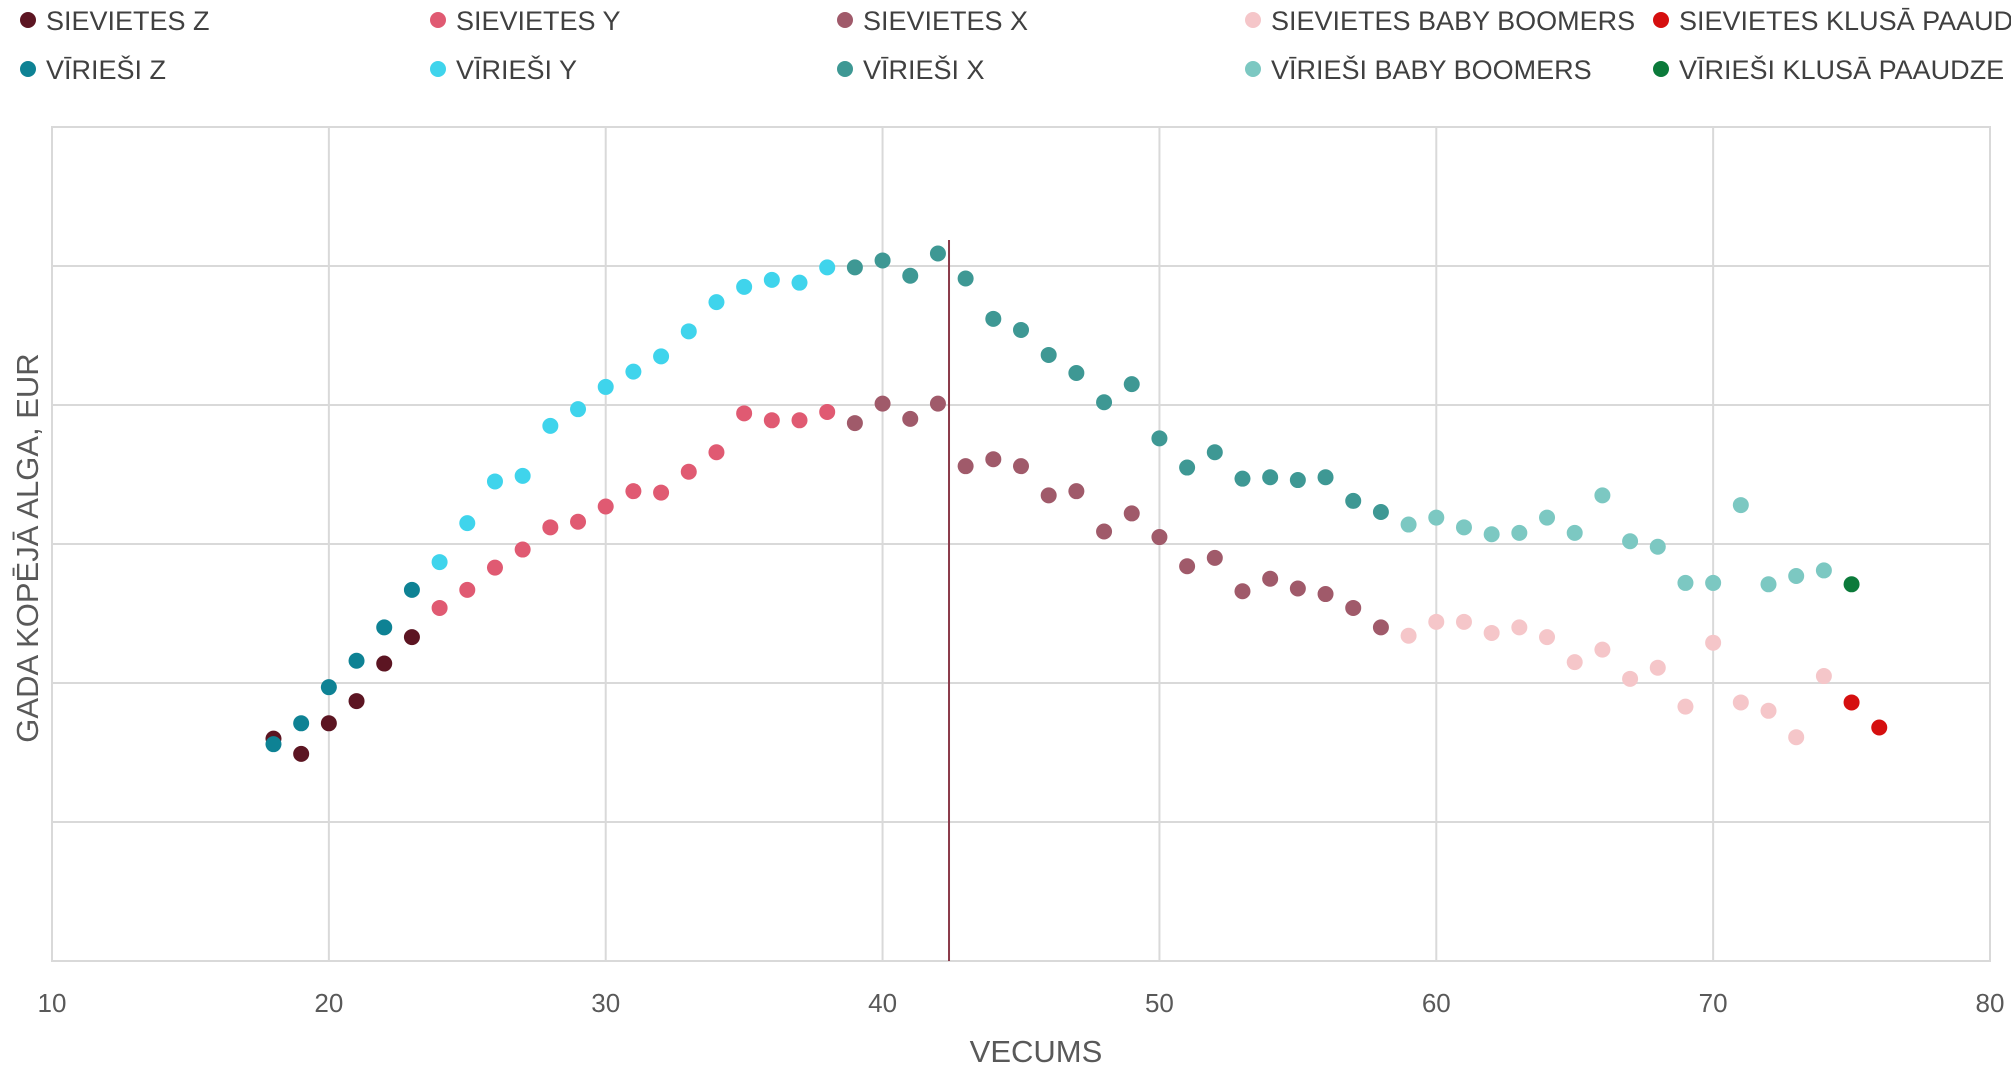  I want to click on legend-label: VĪRIEŠI X, so click(924, 69).